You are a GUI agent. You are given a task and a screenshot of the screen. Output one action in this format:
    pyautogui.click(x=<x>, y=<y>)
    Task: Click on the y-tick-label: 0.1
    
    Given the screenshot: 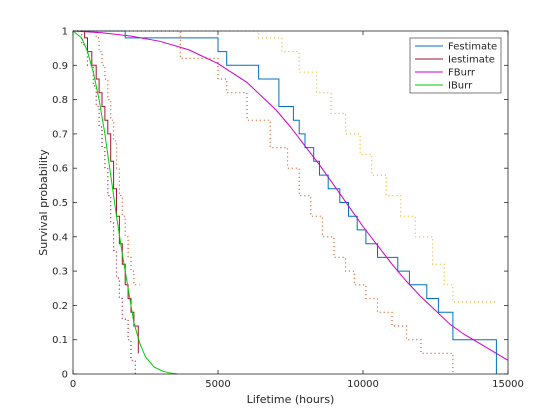 What is the action you would take?
    pyautogui.click(x=60, y=340)
    